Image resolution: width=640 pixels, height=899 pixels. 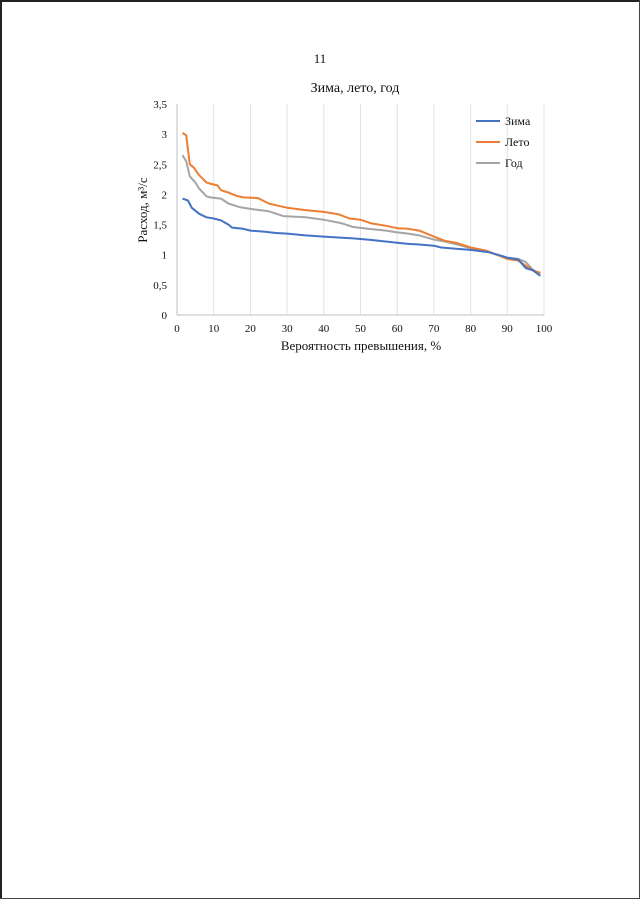 What do you see at coordinates (160, 105) in the screenshot?
I see `y-tick-label: 3,5` at bounding box center [160, 105].